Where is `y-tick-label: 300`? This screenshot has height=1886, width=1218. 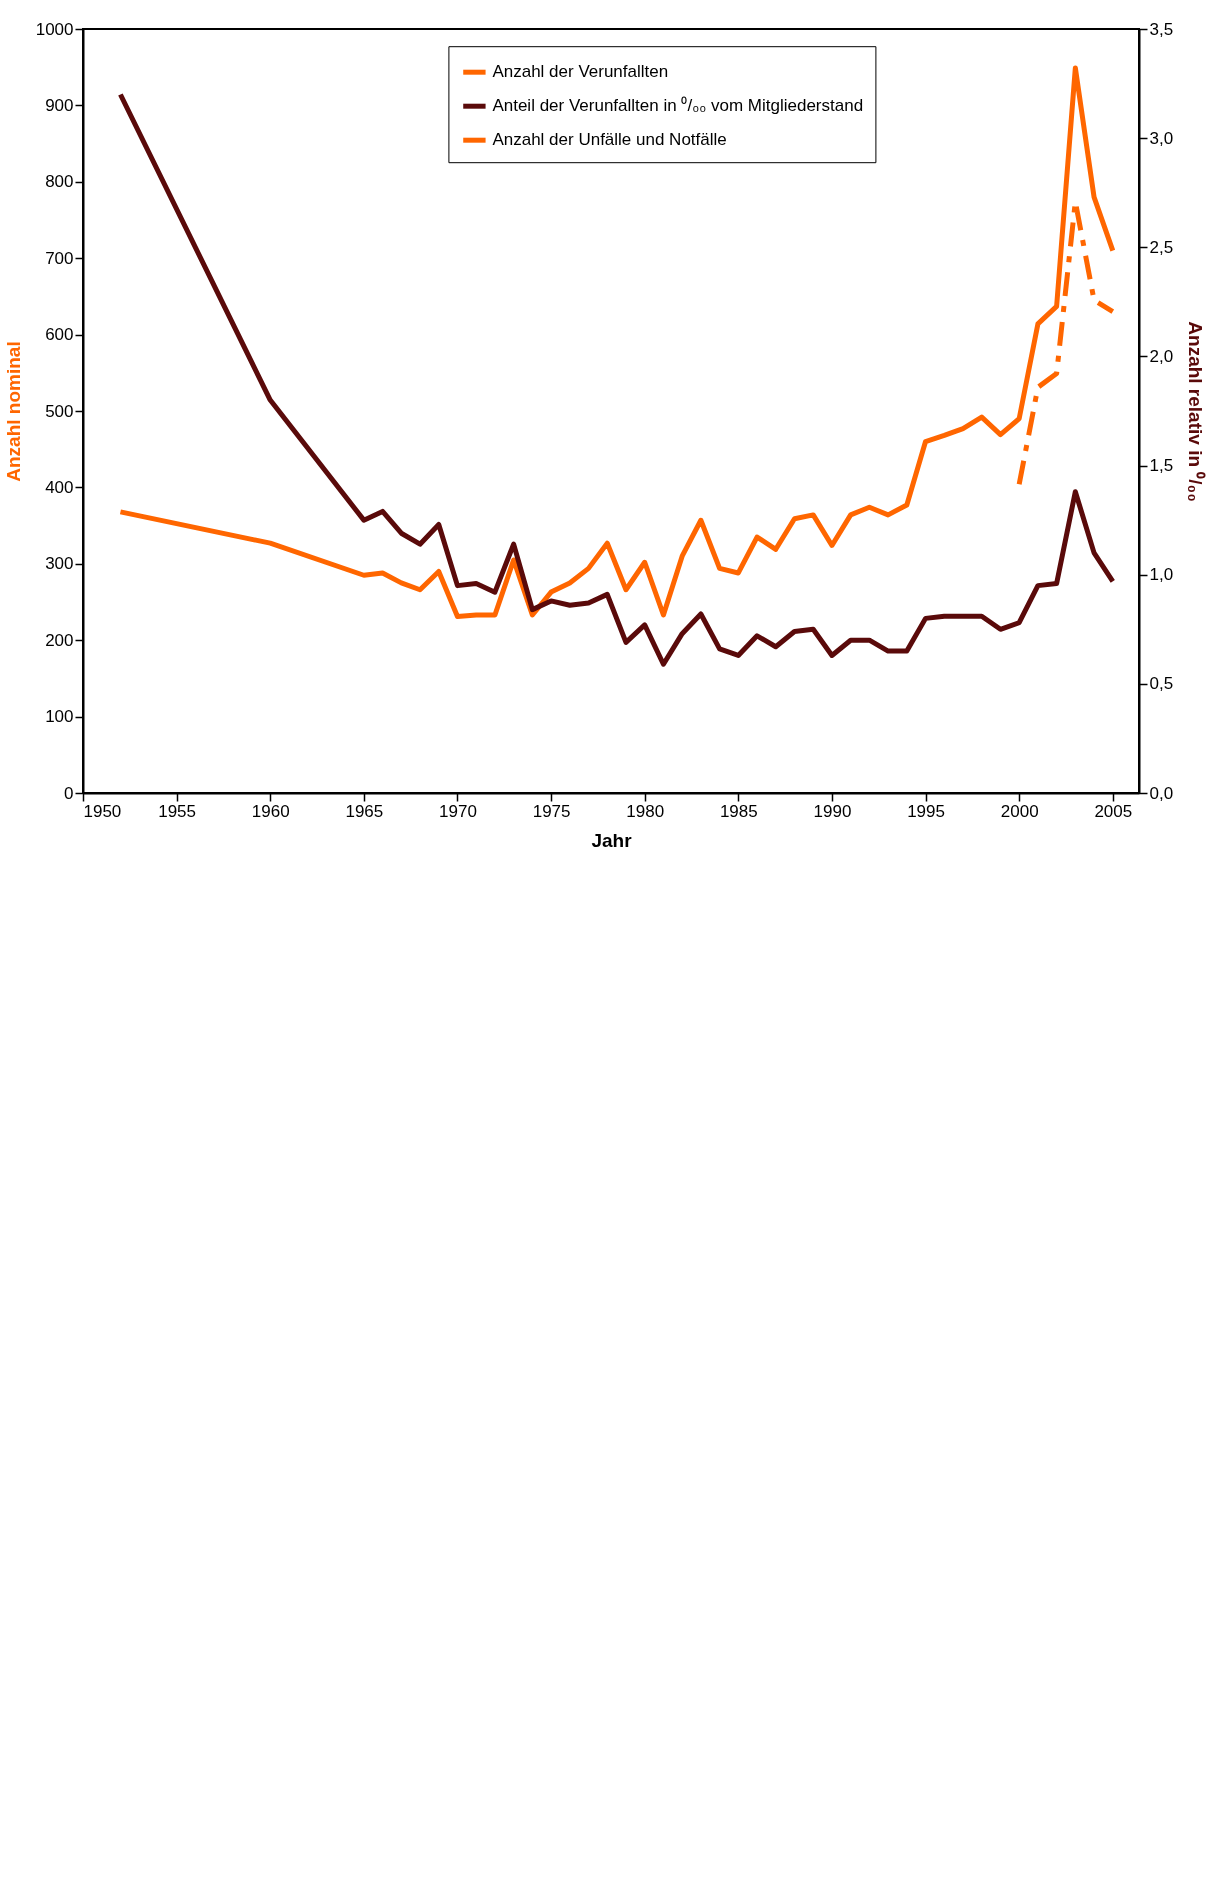 y-tick-label: 300 is located at coordinates (59, 564).